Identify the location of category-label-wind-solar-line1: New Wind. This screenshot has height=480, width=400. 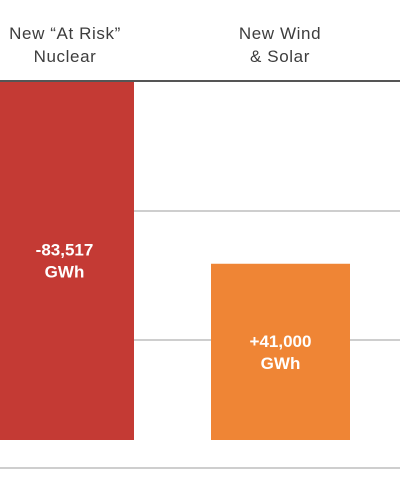
(280, 33).